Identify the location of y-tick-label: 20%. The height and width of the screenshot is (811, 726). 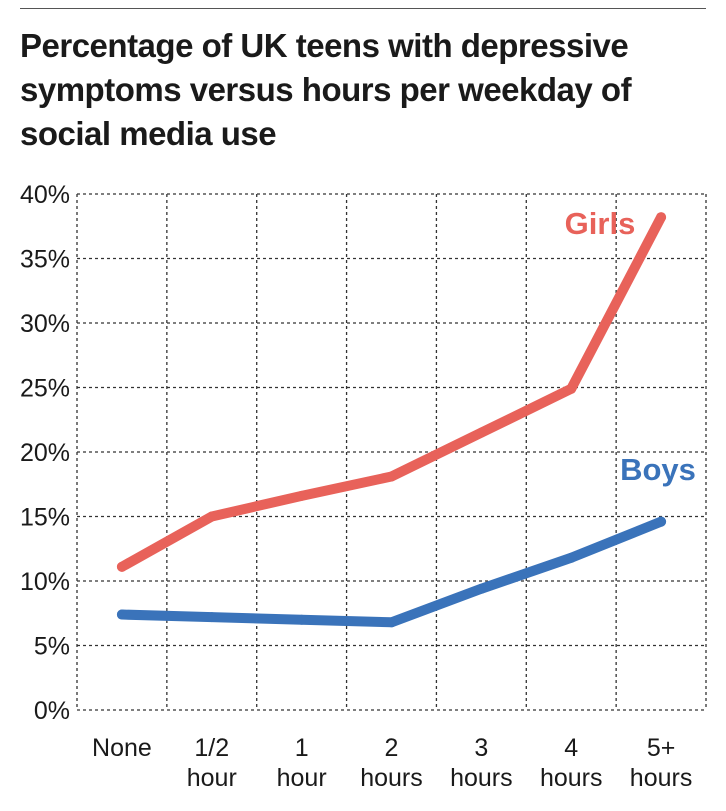
(45, 453).